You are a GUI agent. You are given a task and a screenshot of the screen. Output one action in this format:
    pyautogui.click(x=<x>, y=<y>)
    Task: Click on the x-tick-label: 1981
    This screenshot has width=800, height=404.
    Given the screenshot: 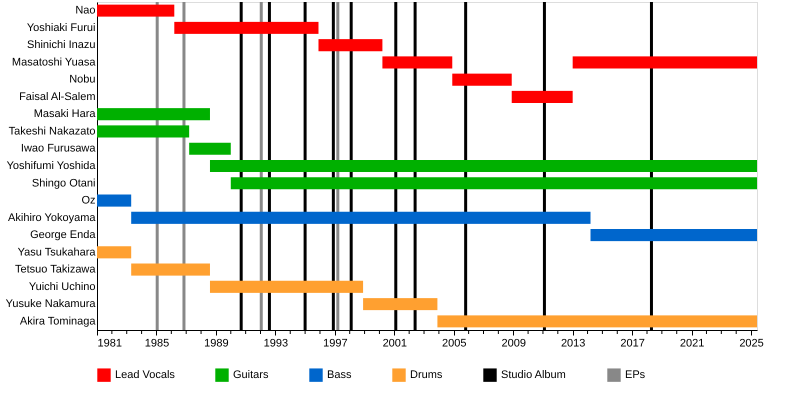 What is the action you would take?
    pyautogui.click(x=110, y=344)
    